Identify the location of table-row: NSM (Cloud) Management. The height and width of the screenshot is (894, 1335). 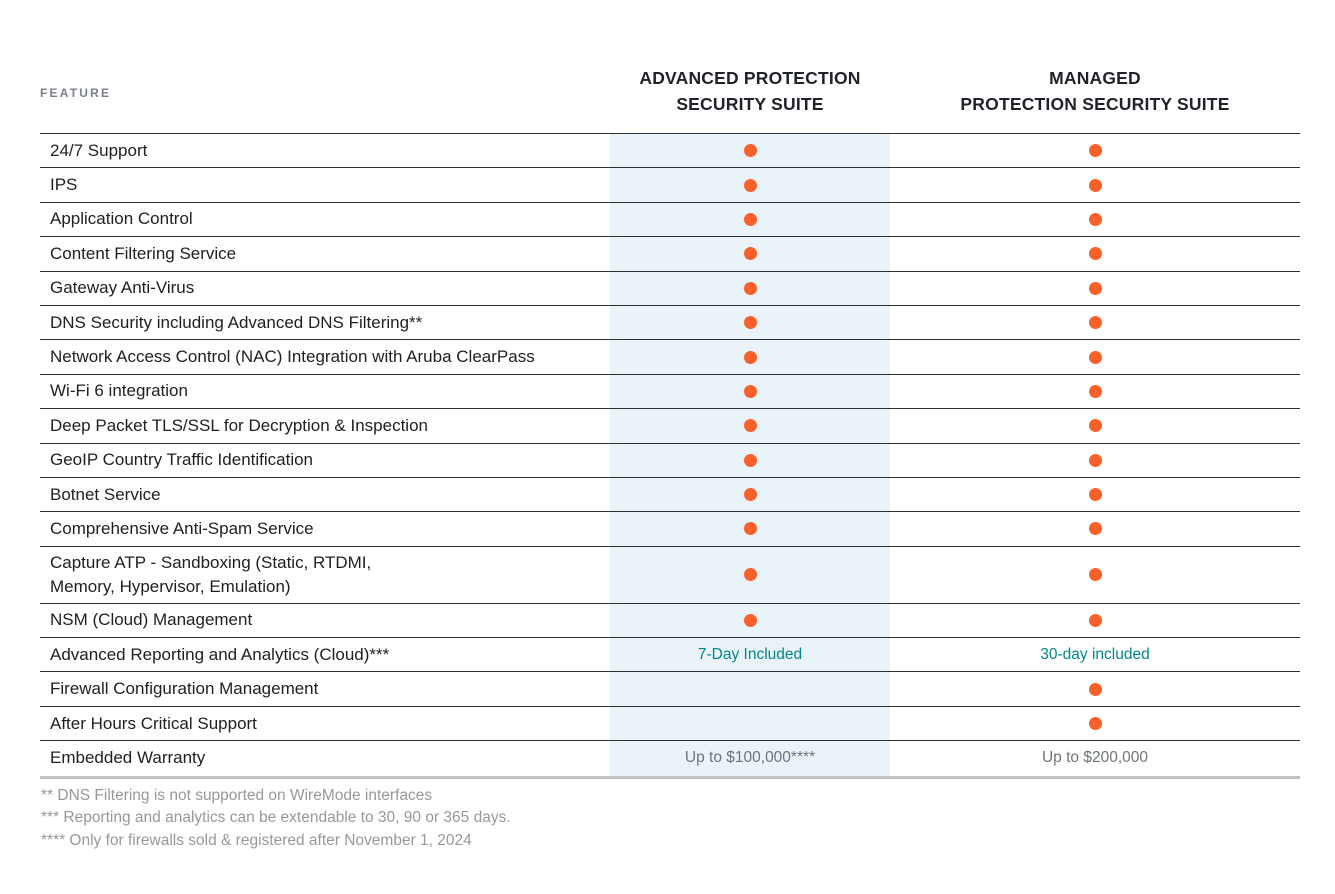
(670, 621).